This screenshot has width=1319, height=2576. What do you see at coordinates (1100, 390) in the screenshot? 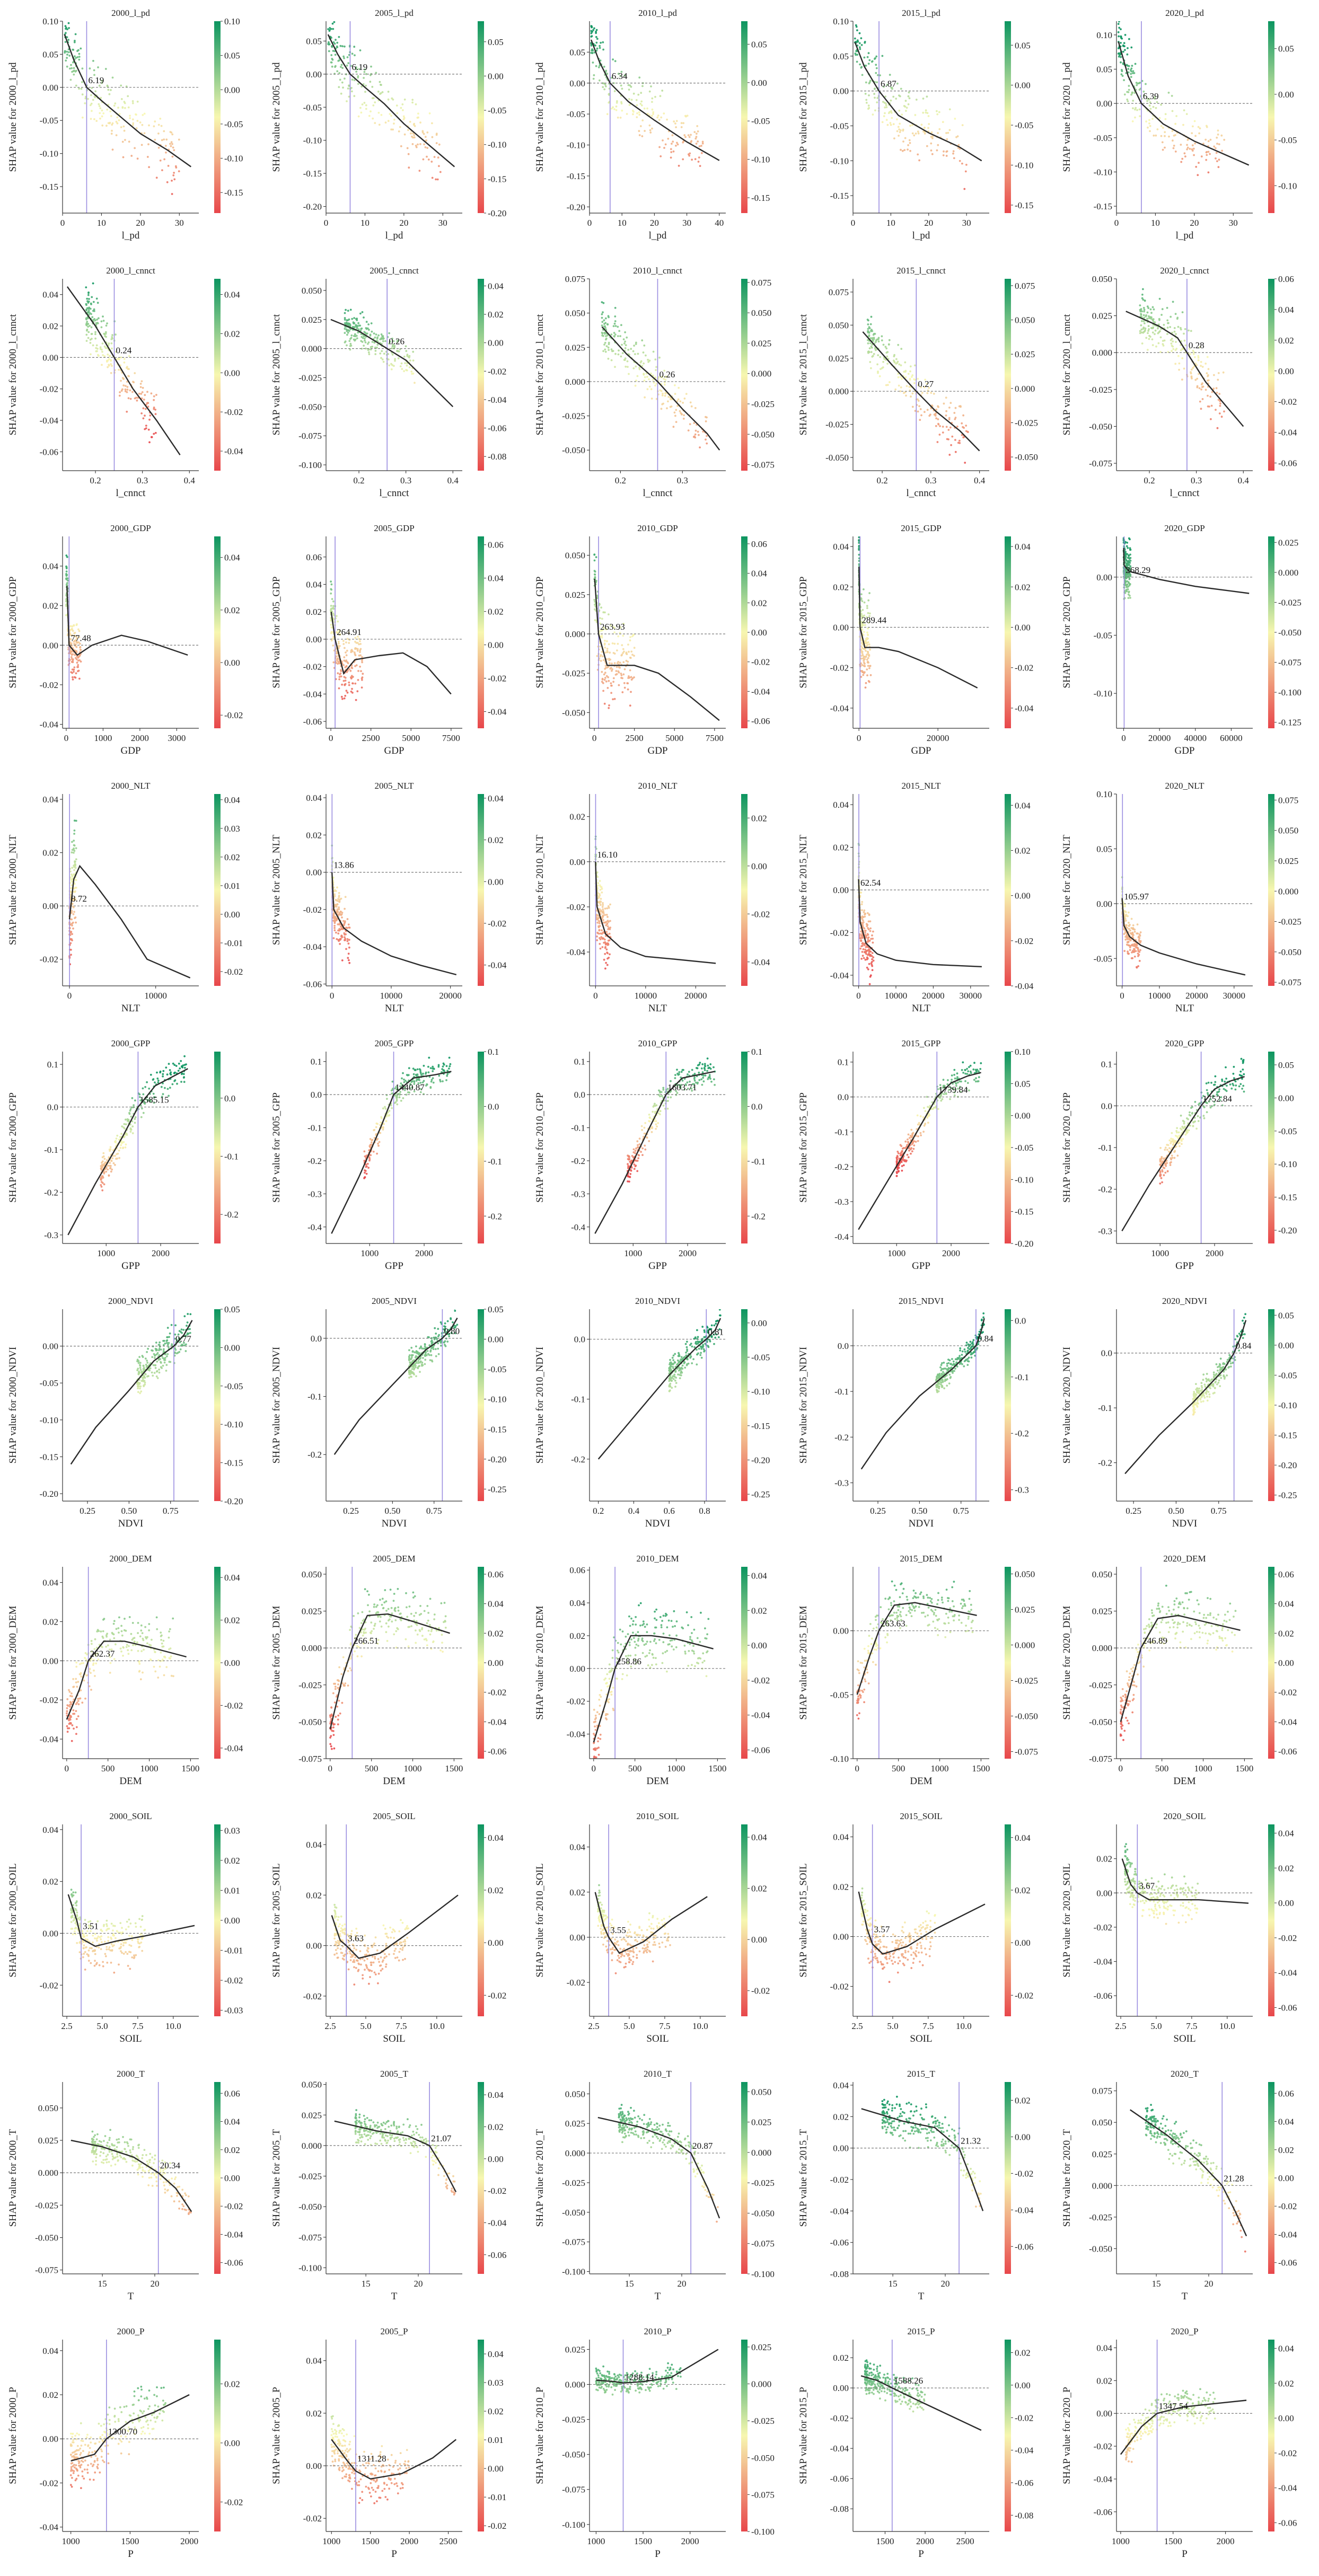
I see `y-tick-label: -0.025` at bounding box center [1100, 390].